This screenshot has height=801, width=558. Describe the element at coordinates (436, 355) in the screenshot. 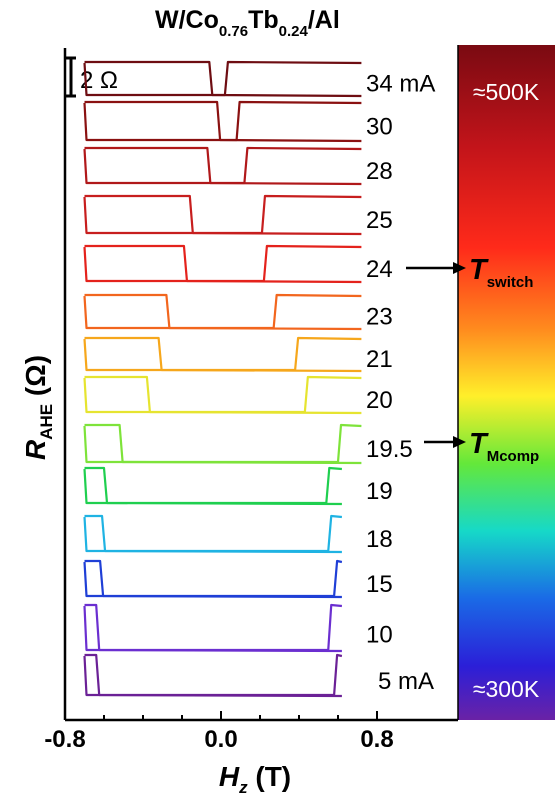

I see `annotation-arrows` at that location.